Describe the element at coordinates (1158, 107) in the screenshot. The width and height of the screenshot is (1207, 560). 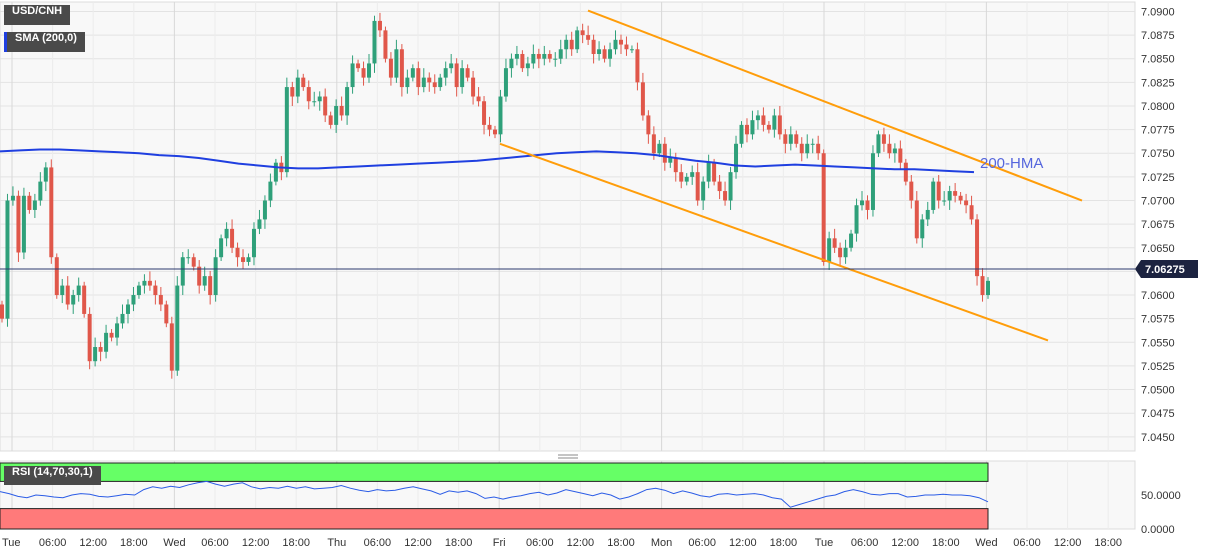
I see `y-tick-label: 7.0800` at that location.